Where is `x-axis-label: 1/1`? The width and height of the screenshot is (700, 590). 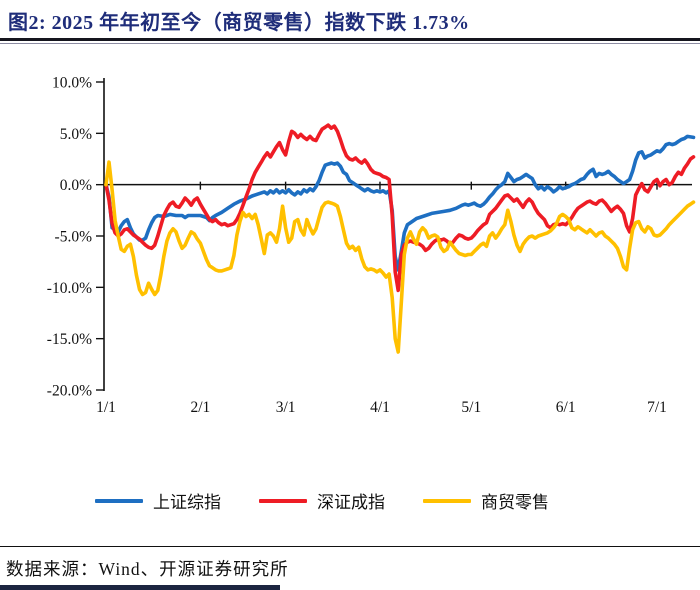
x-axis-label: 1/1 is located at coordinates (106, 407).